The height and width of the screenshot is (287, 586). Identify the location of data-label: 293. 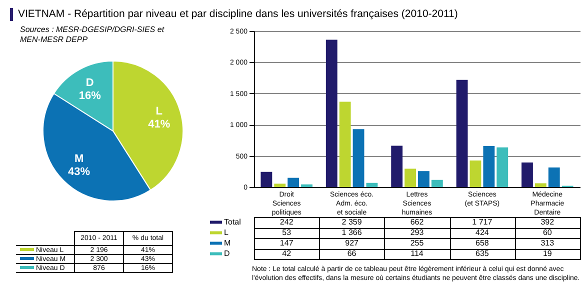
(417, 232).